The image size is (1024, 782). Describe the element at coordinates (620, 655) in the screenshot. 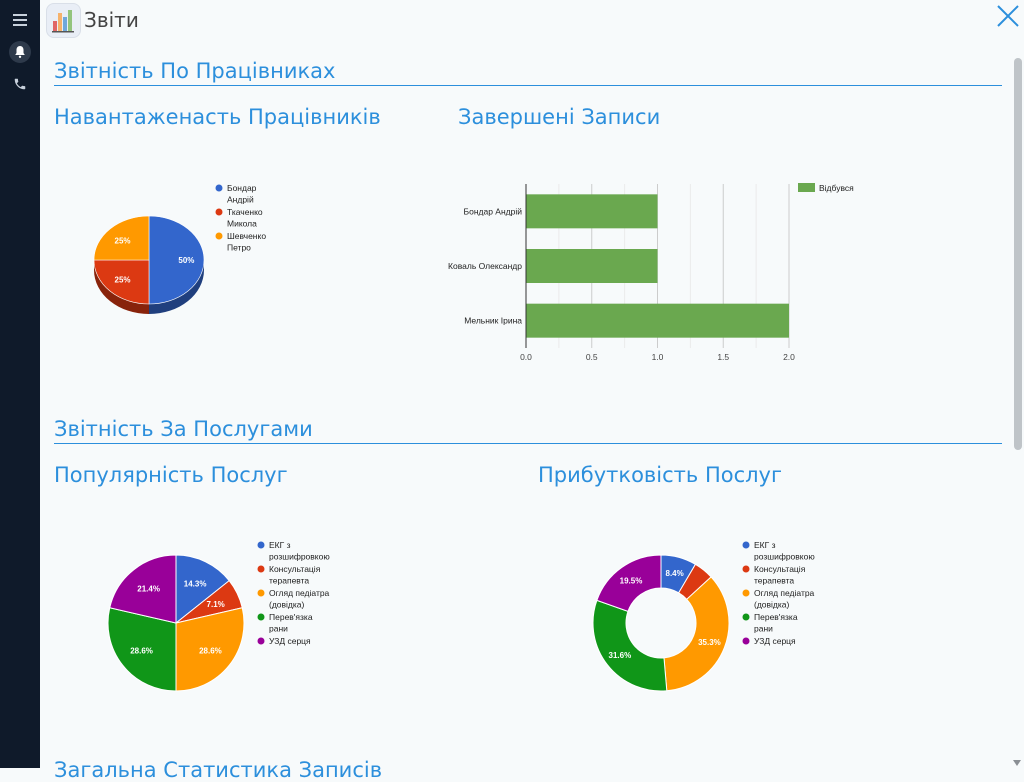

I see `pie-value-label: 31.6%` at that location.